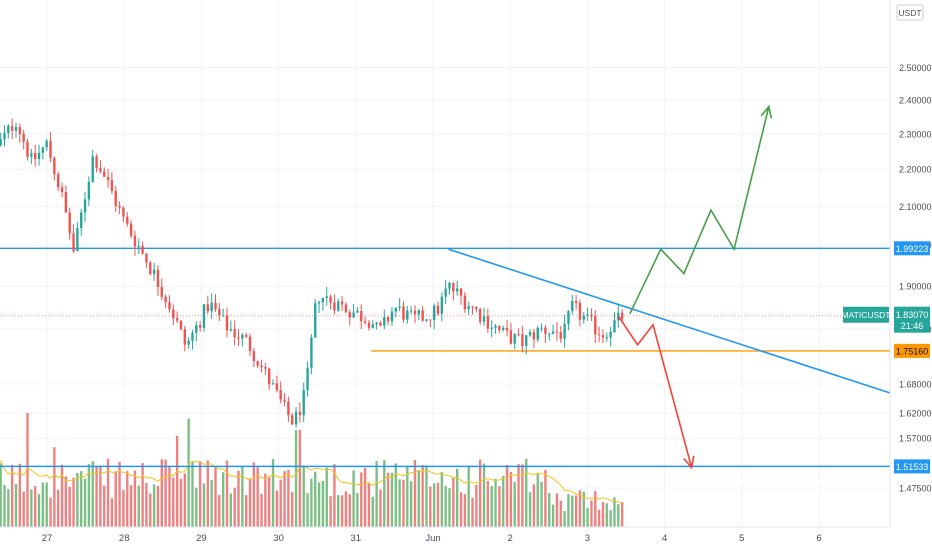 The image size is (932, 555). Describe the element at coordinates (915, 439) in the screenshot. I see `y-tick-label: 1.57000` at that location.